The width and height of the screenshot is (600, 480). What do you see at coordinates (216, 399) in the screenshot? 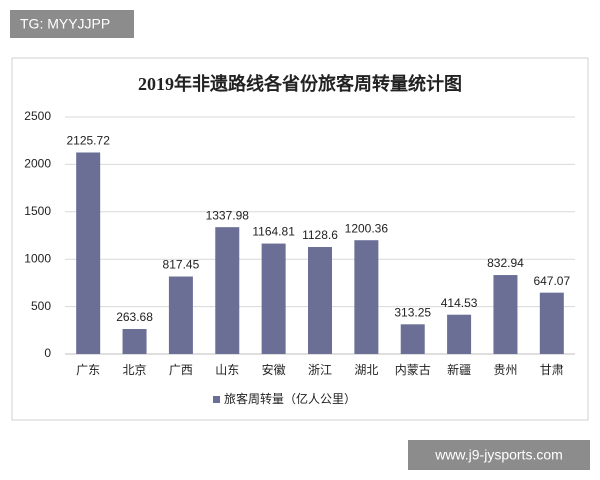
I see `legend-swatch` at bounding box center [216, 399].